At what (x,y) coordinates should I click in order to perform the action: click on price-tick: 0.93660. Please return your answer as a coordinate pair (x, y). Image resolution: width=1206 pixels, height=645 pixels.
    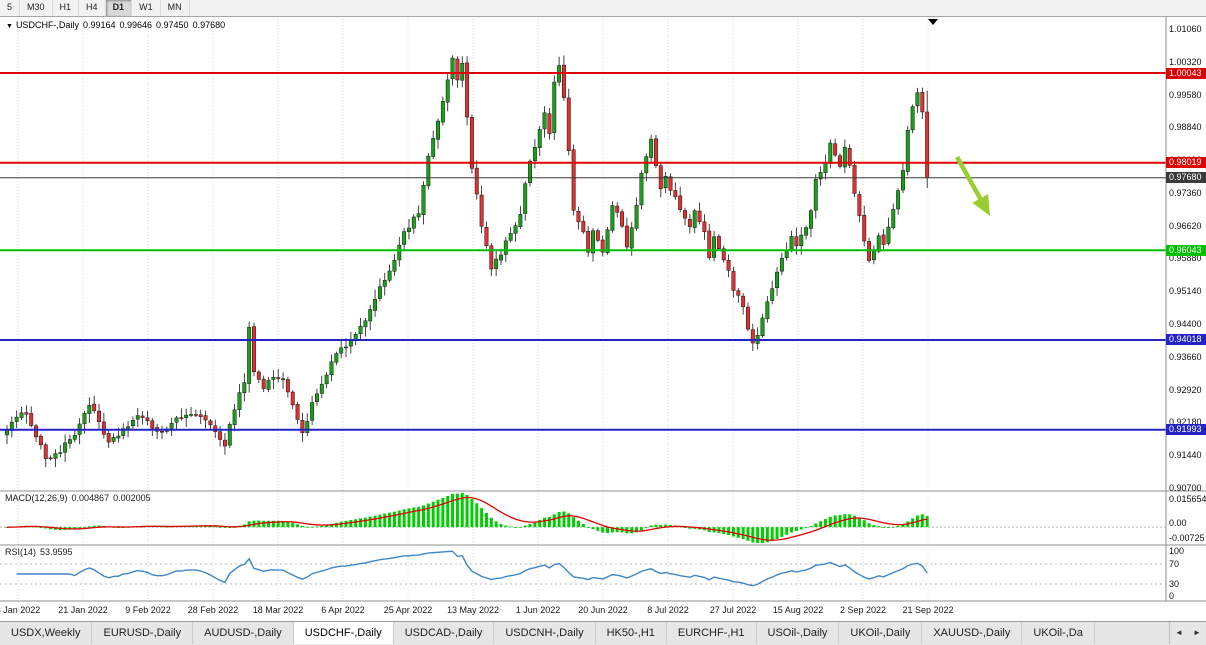
    Looking at the image, I should click on (1185, 356).